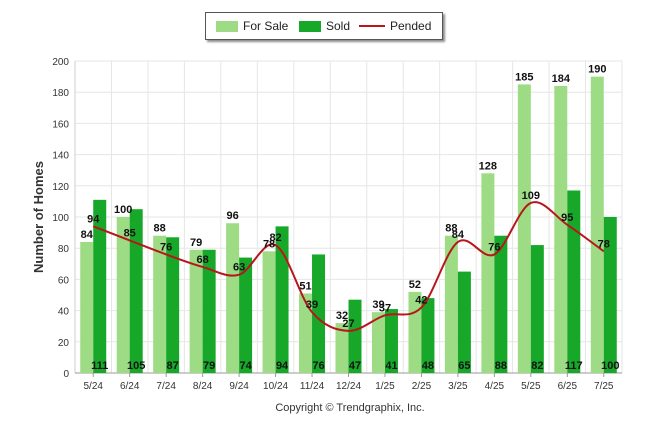 The width and height of the screenshot is (646, 439). What do you see at coordinates (531, 386) in the screenshot?
I see `x-tick-label: 5/25` at bounding box center [531, 386].